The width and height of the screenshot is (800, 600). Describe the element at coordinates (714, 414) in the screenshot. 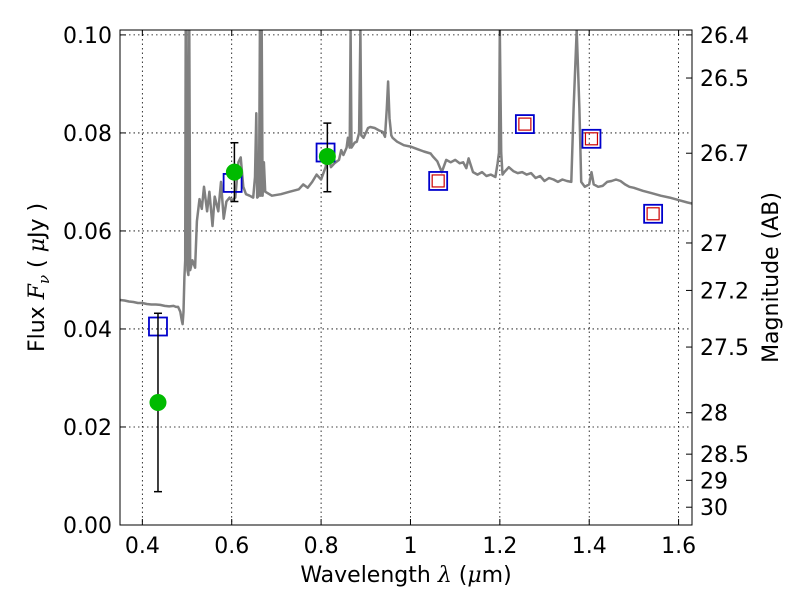

I see `right-tick-label: 28` at that location.